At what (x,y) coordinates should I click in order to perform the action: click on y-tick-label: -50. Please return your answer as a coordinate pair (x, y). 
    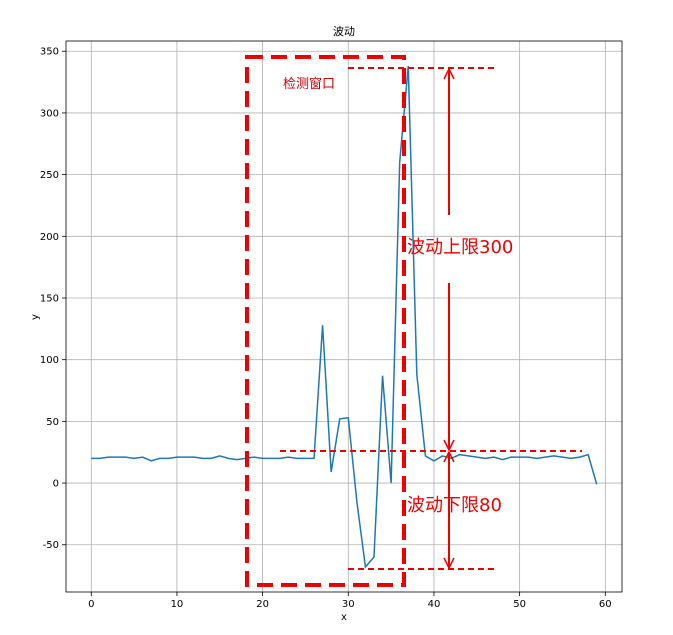
    Looking at the image, I should click on (51, 545).